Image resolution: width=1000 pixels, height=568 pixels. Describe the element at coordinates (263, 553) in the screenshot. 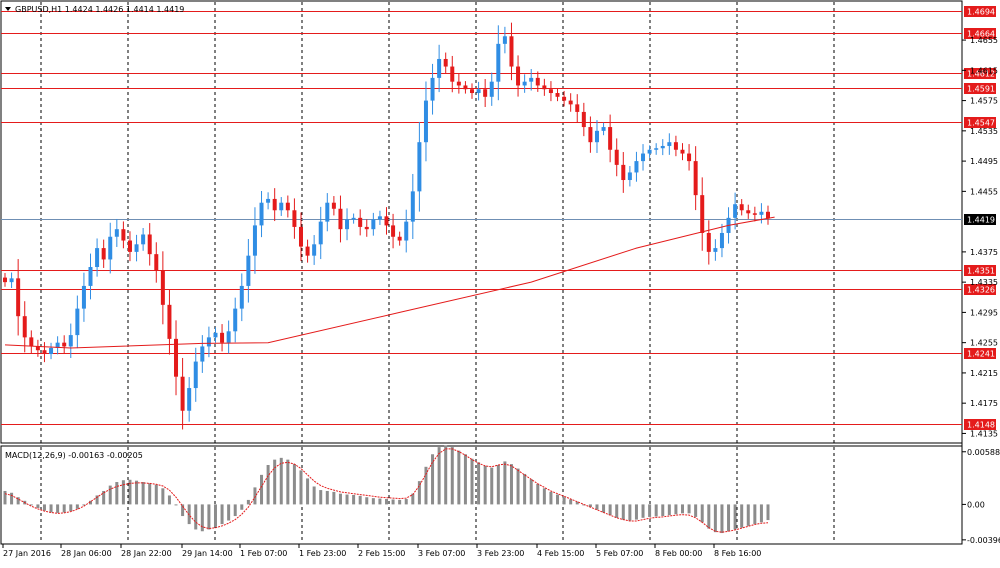

I see `time-tick-label: 1 Feb 07:00` at that location.